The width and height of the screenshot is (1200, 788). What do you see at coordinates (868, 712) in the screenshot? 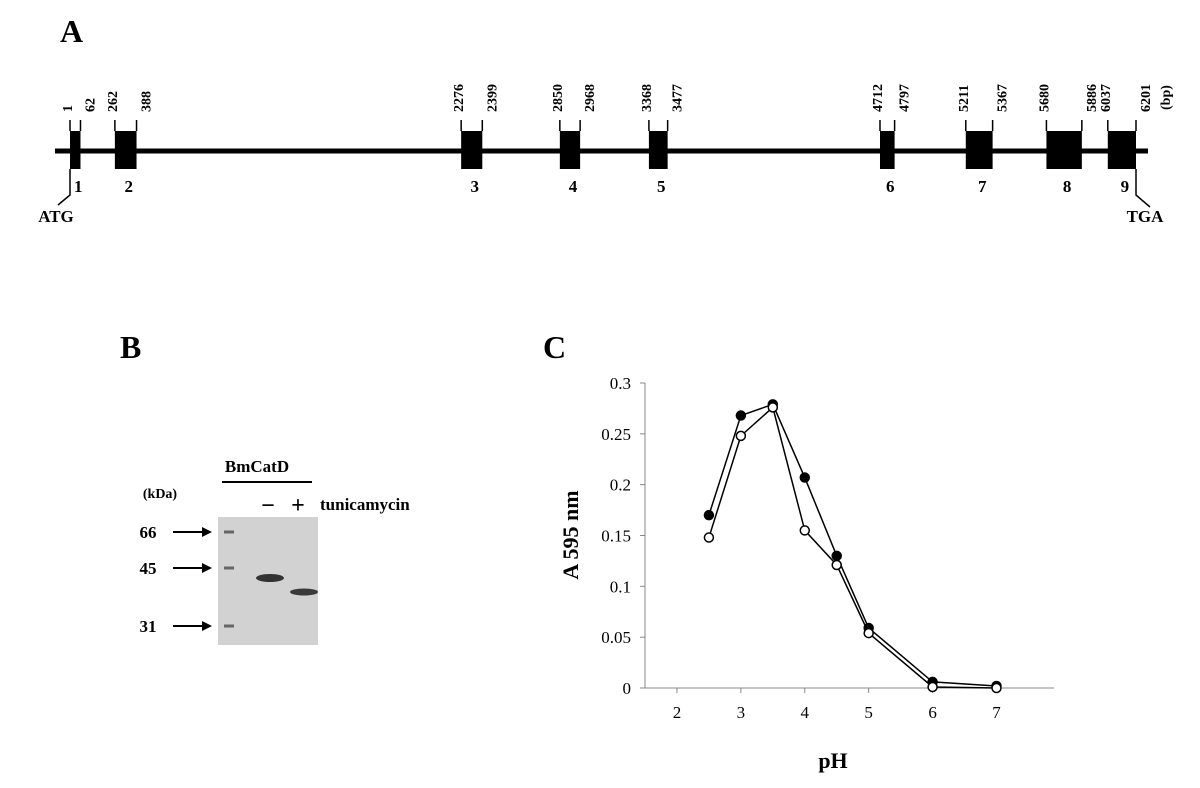
I see `x-tick-label: 5` at bounding box center [868, 712].